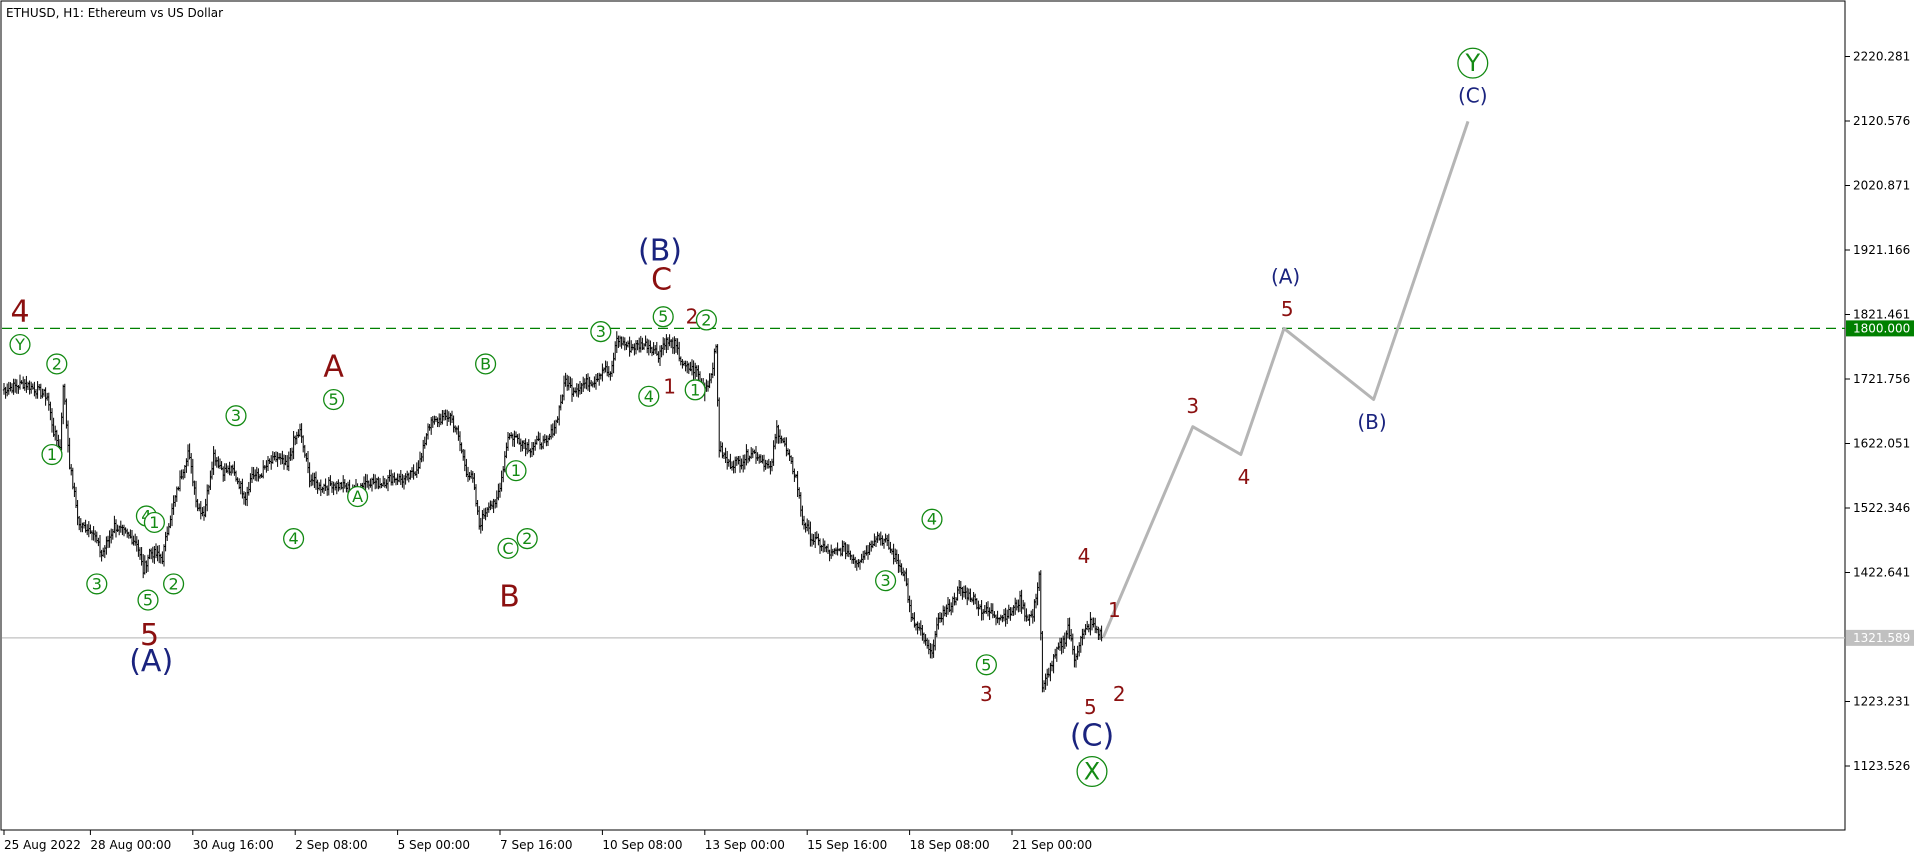 This screenshot has width=1916, height=852. I want to click on chart-title: ETHUSD, H1: Ethereum vs US Dollar, so click(114, 13).